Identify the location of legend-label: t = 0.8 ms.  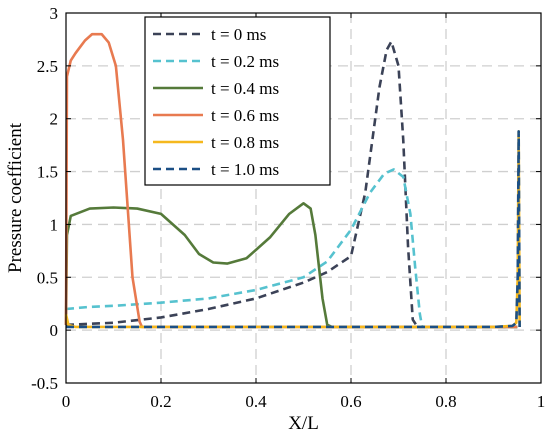
(245, 142).